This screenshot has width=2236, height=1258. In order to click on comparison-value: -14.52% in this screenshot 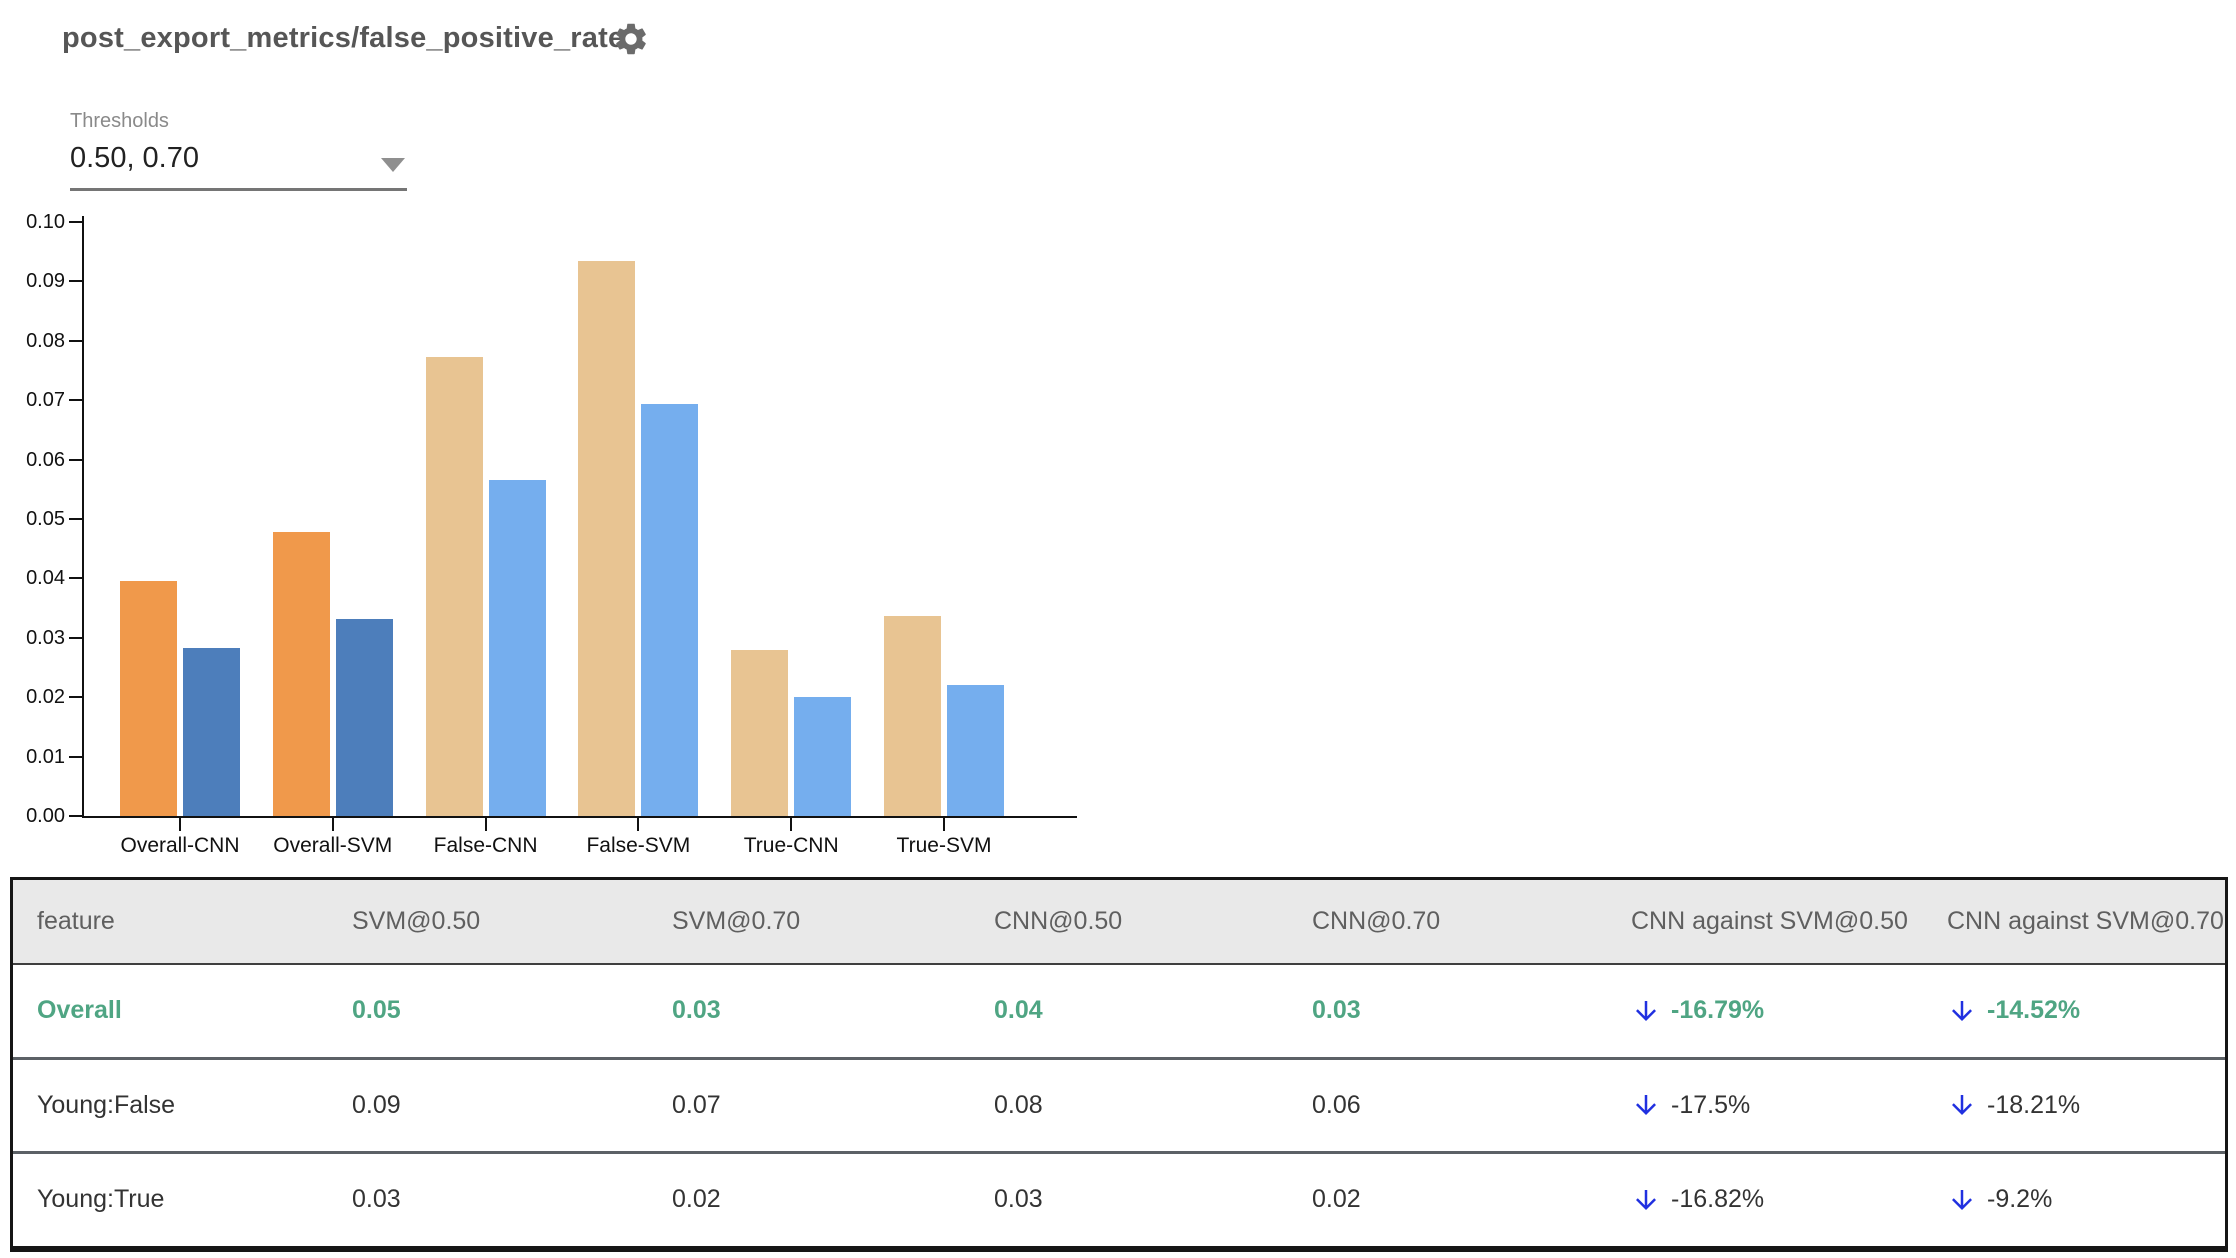, I will do `click(2034, 1010)`.